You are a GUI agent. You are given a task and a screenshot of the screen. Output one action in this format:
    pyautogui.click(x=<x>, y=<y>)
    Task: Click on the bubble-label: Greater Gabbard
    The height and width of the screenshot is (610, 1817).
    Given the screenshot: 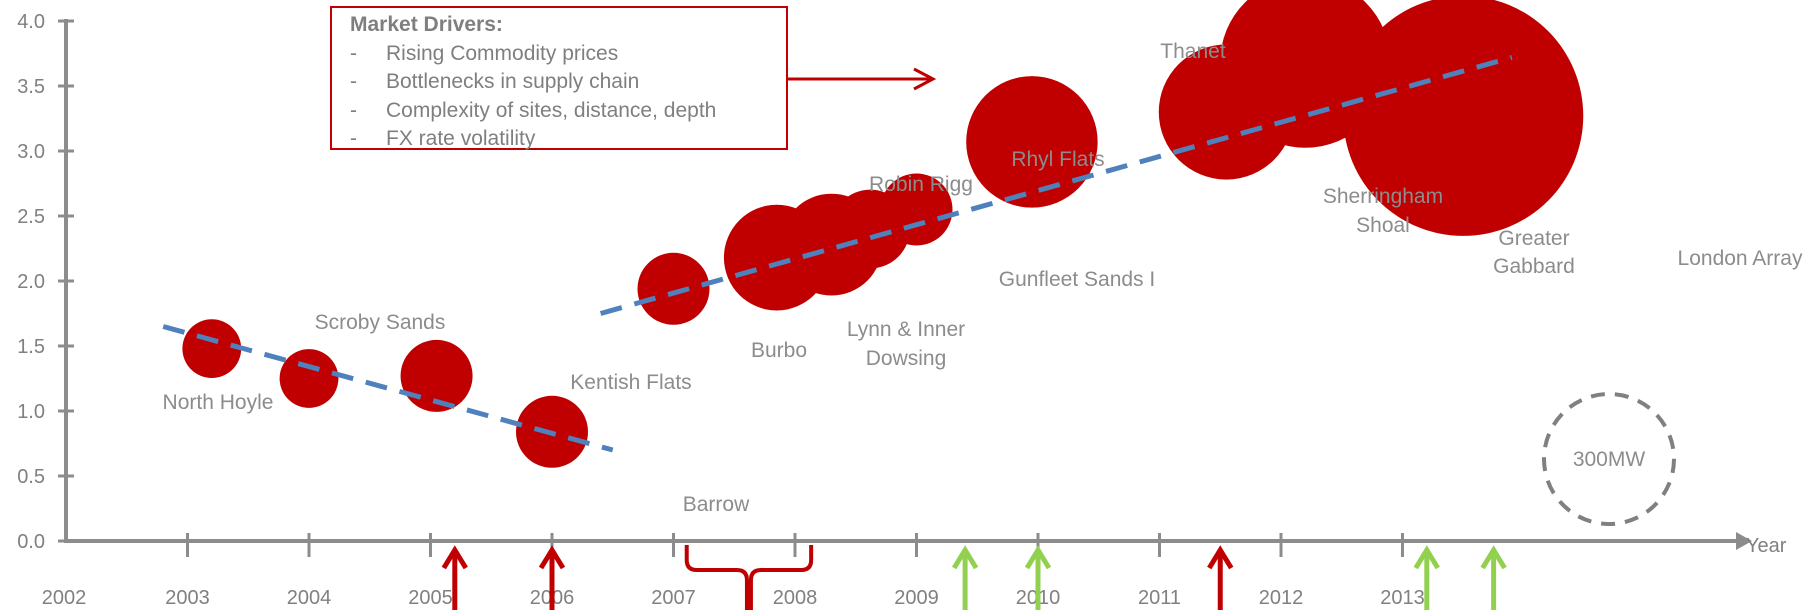 What is the action you would take?
    pyautogui.click(x=1534, y=252)
    